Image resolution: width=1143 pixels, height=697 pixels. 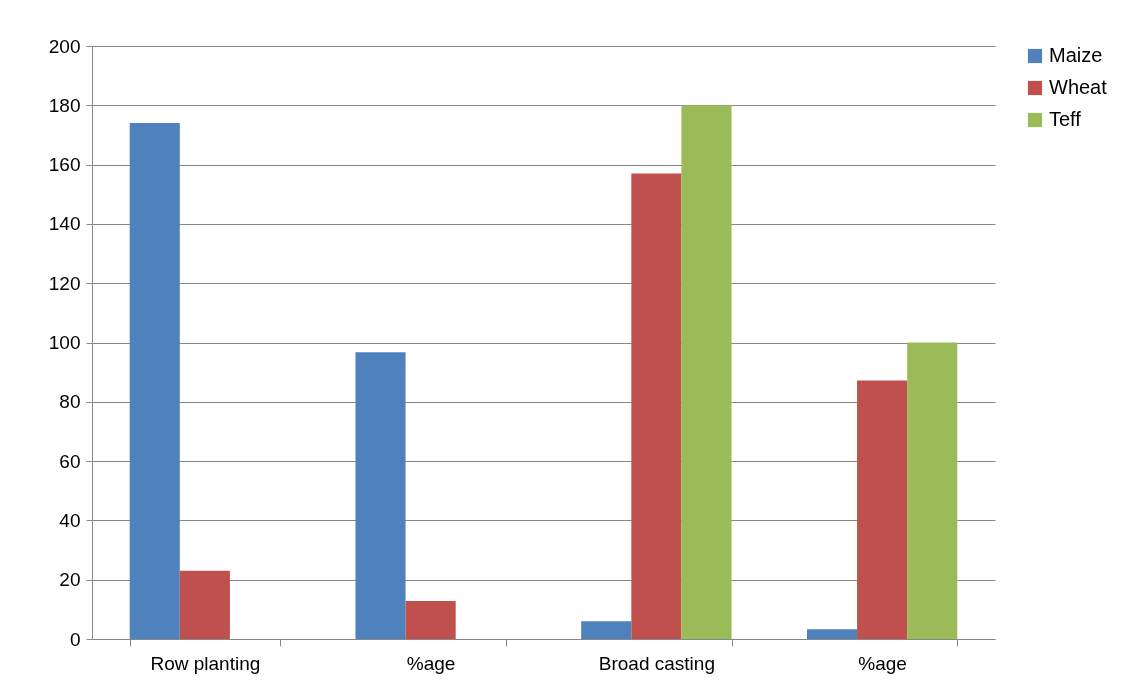 What do you see at coordinates (656, 663) in the screenshot?
I see `x-tick-label: Broad casting` at bounding box center [656, 663].